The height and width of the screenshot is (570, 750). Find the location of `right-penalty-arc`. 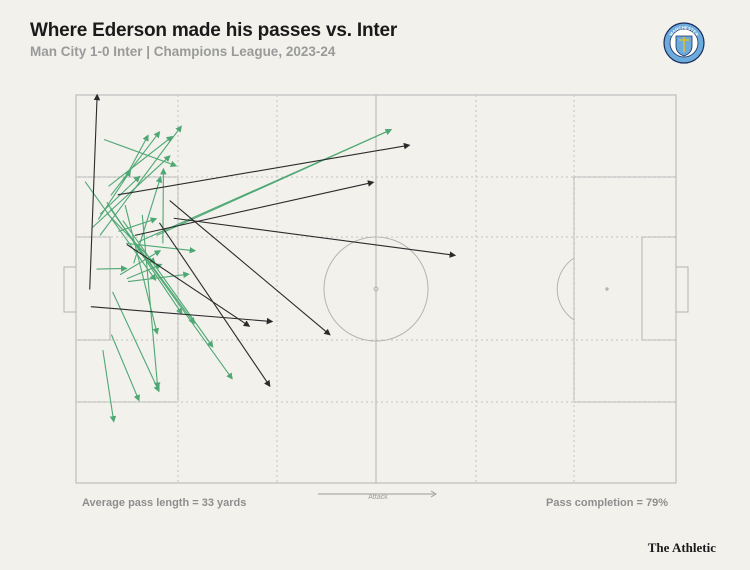

right-penalty-arc is located at coordinates (565, 289).